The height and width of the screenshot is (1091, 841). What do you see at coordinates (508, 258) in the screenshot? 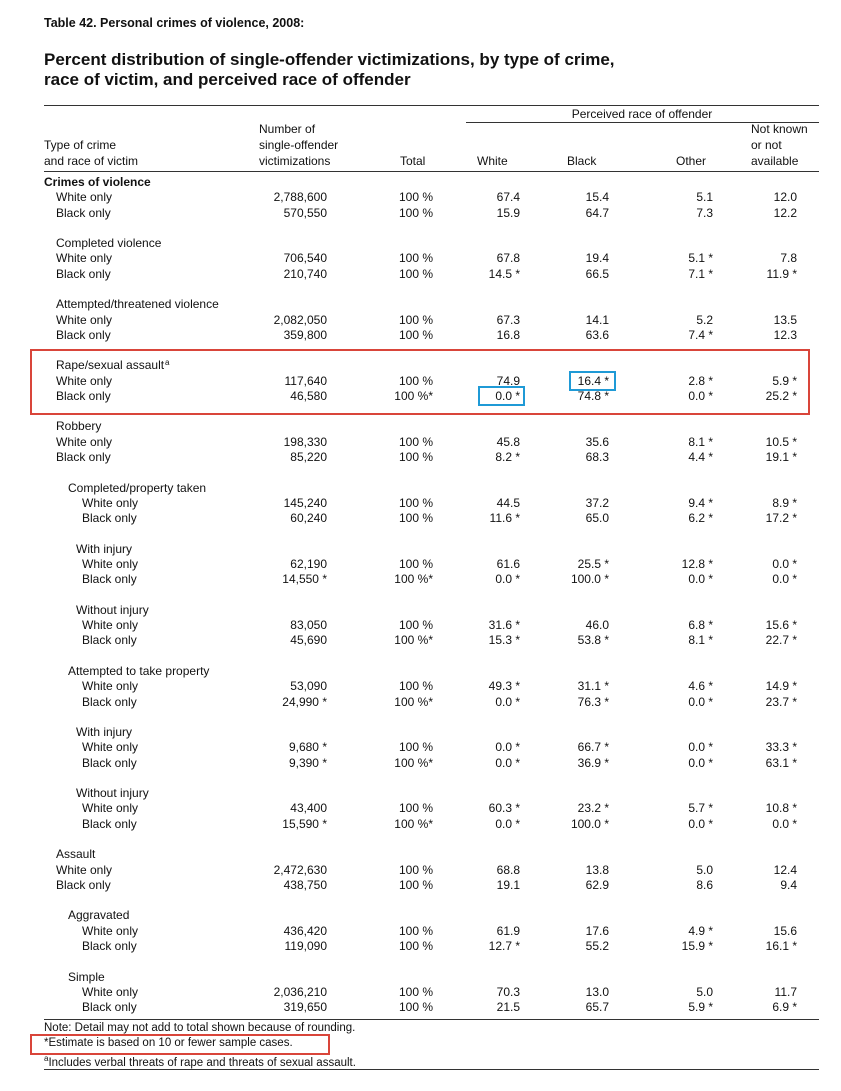
I see `cell-white: 67.8` at bounding box center [508, 258].